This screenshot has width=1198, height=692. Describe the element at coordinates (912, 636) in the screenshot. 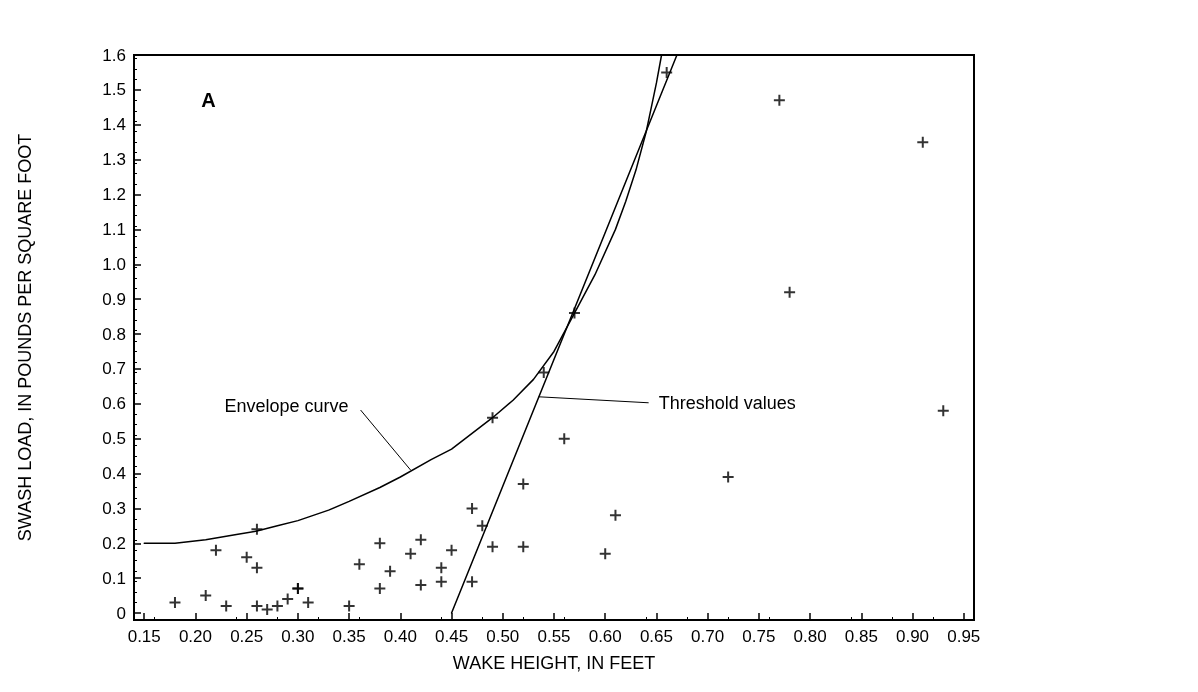

I see `x-tick-label: 0.90` at that location.